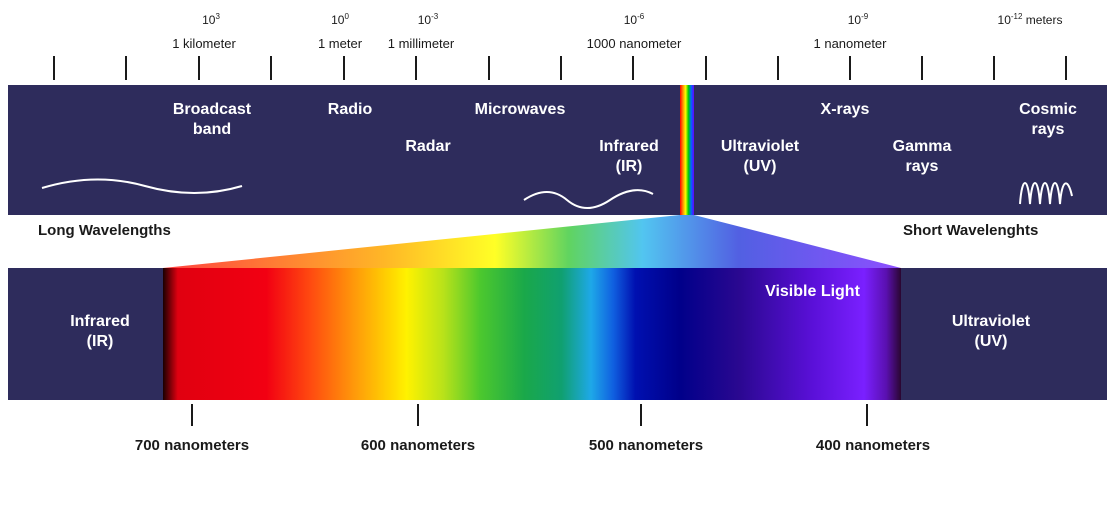  I want to click on band-label-ultraviolet: Ultraviolet (UV), so click(760, 156).